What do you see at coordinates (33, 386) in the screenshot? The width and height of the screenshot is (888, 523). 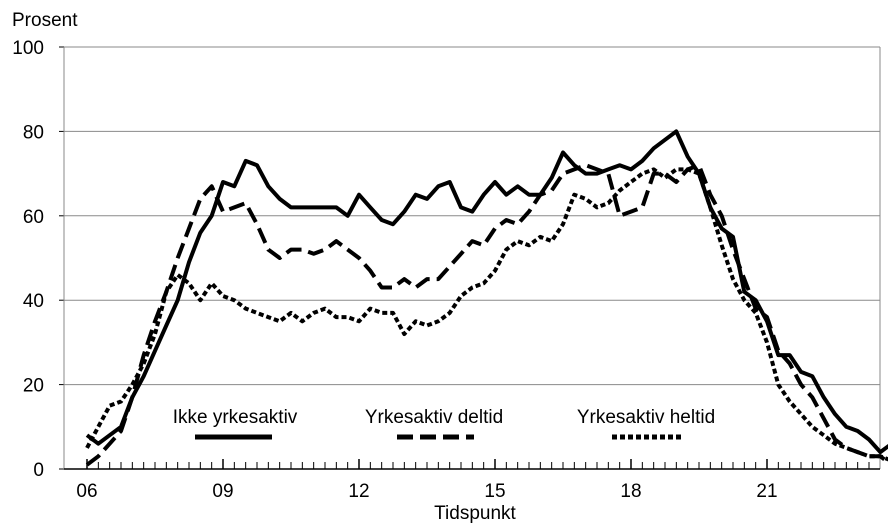 I see `y-tick-label-20: 20` at bounding box center [33, 386].